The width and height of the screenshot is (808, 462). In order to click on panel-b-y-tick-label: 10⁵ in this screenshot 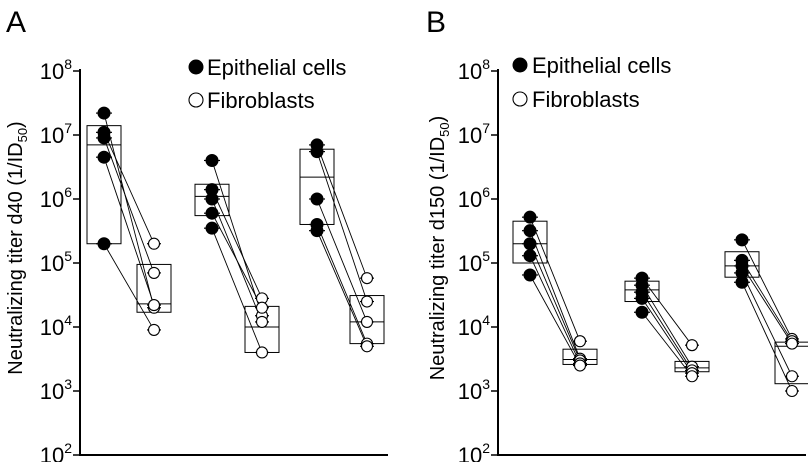, I will do `click(474, 262)`.